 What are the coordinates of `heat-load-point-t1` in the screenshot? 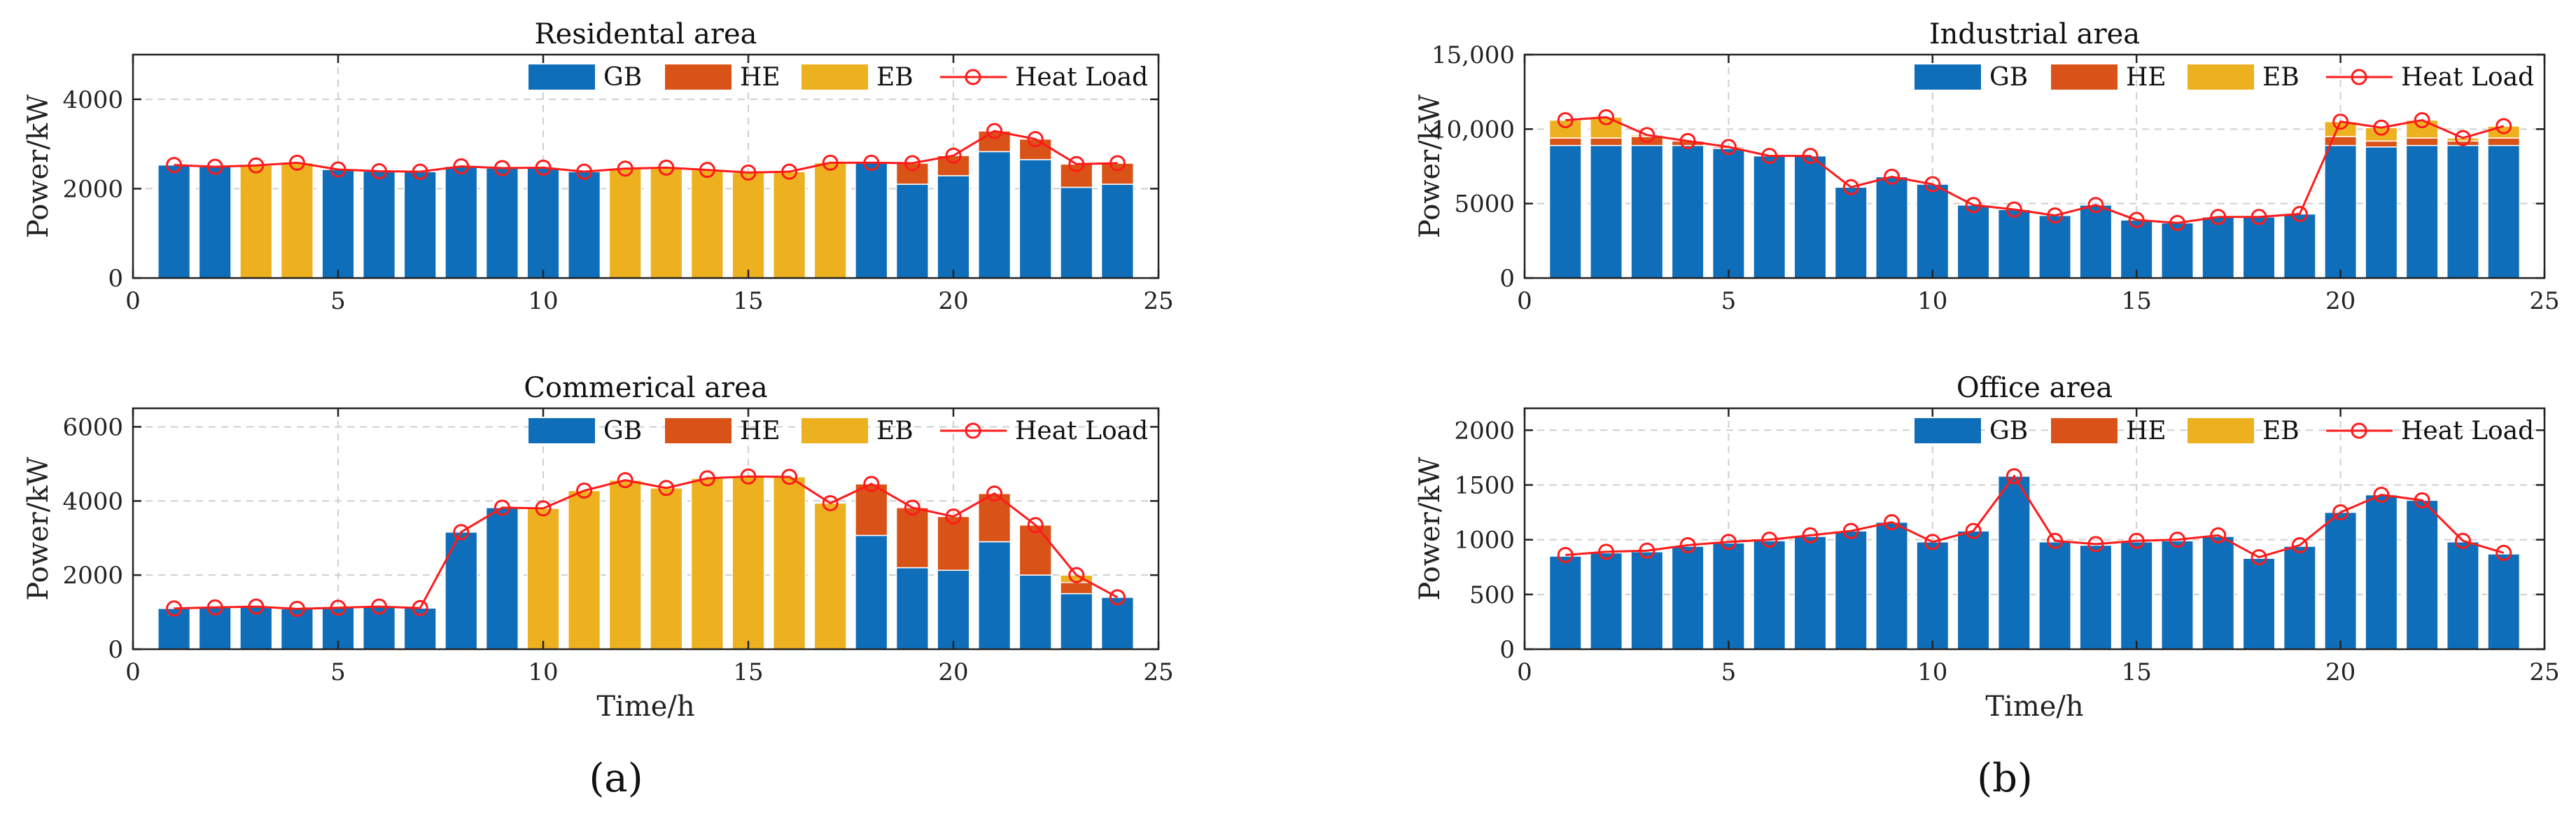 It's located at (1565, 120).